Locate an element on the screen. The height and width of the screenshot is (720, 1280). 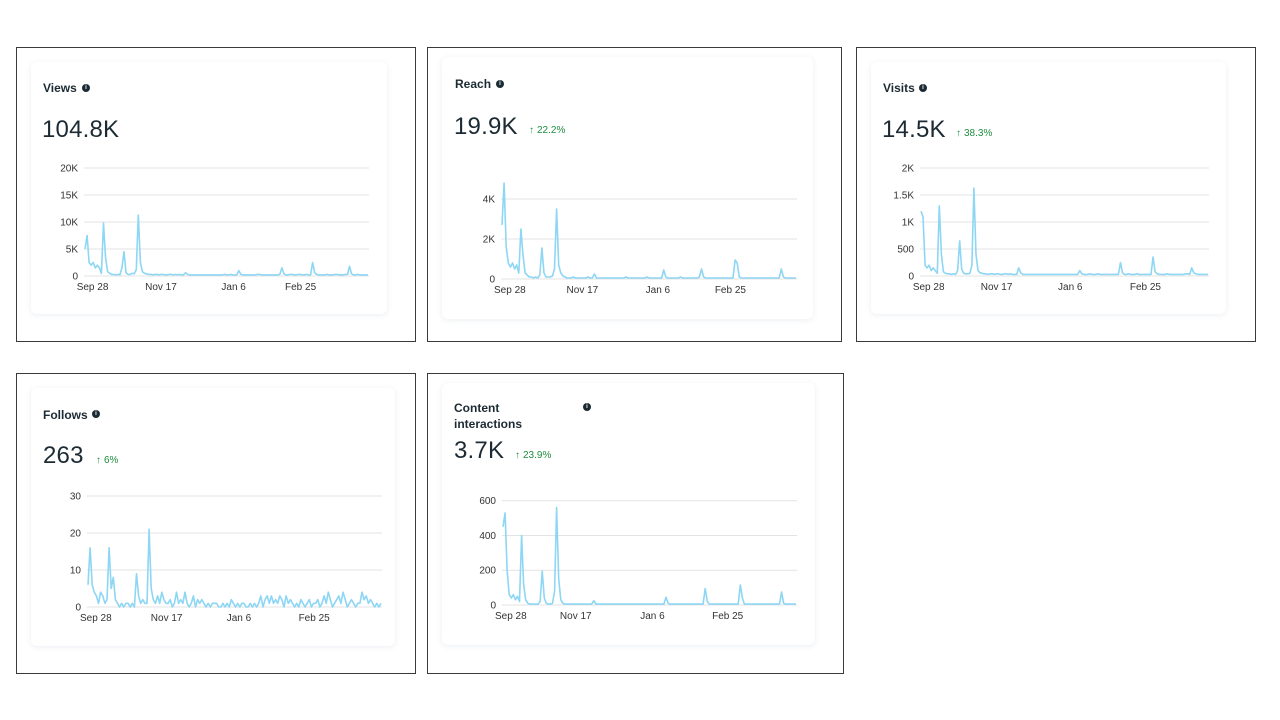
y-tick-label: 200 is located at coordinates (487, 571).